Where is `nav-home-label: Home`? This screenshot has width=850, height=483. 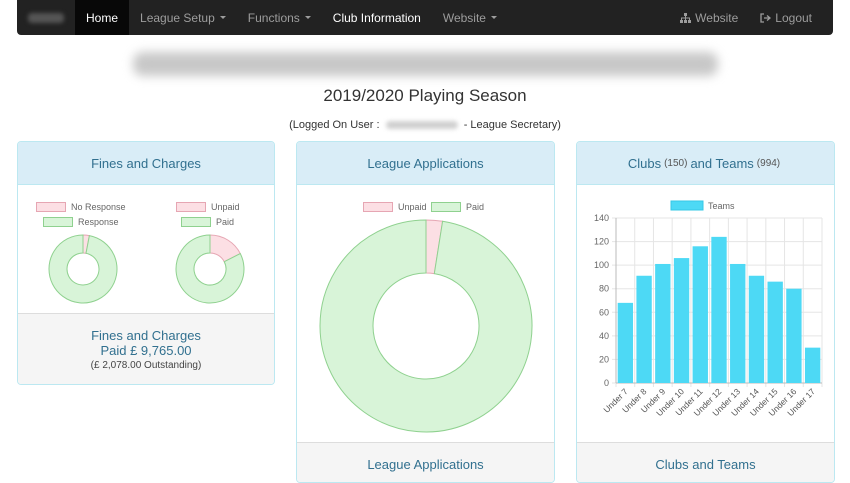 nav-home-label: Home is located at coordinates (102, 17).